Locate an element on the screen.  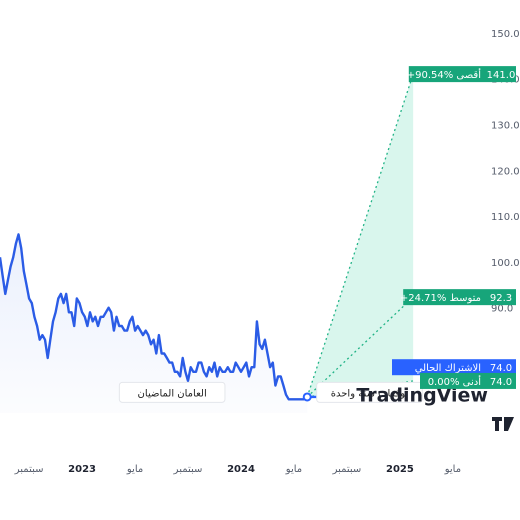
max-target-tag-label-bg is located at coordinates (447, 74).